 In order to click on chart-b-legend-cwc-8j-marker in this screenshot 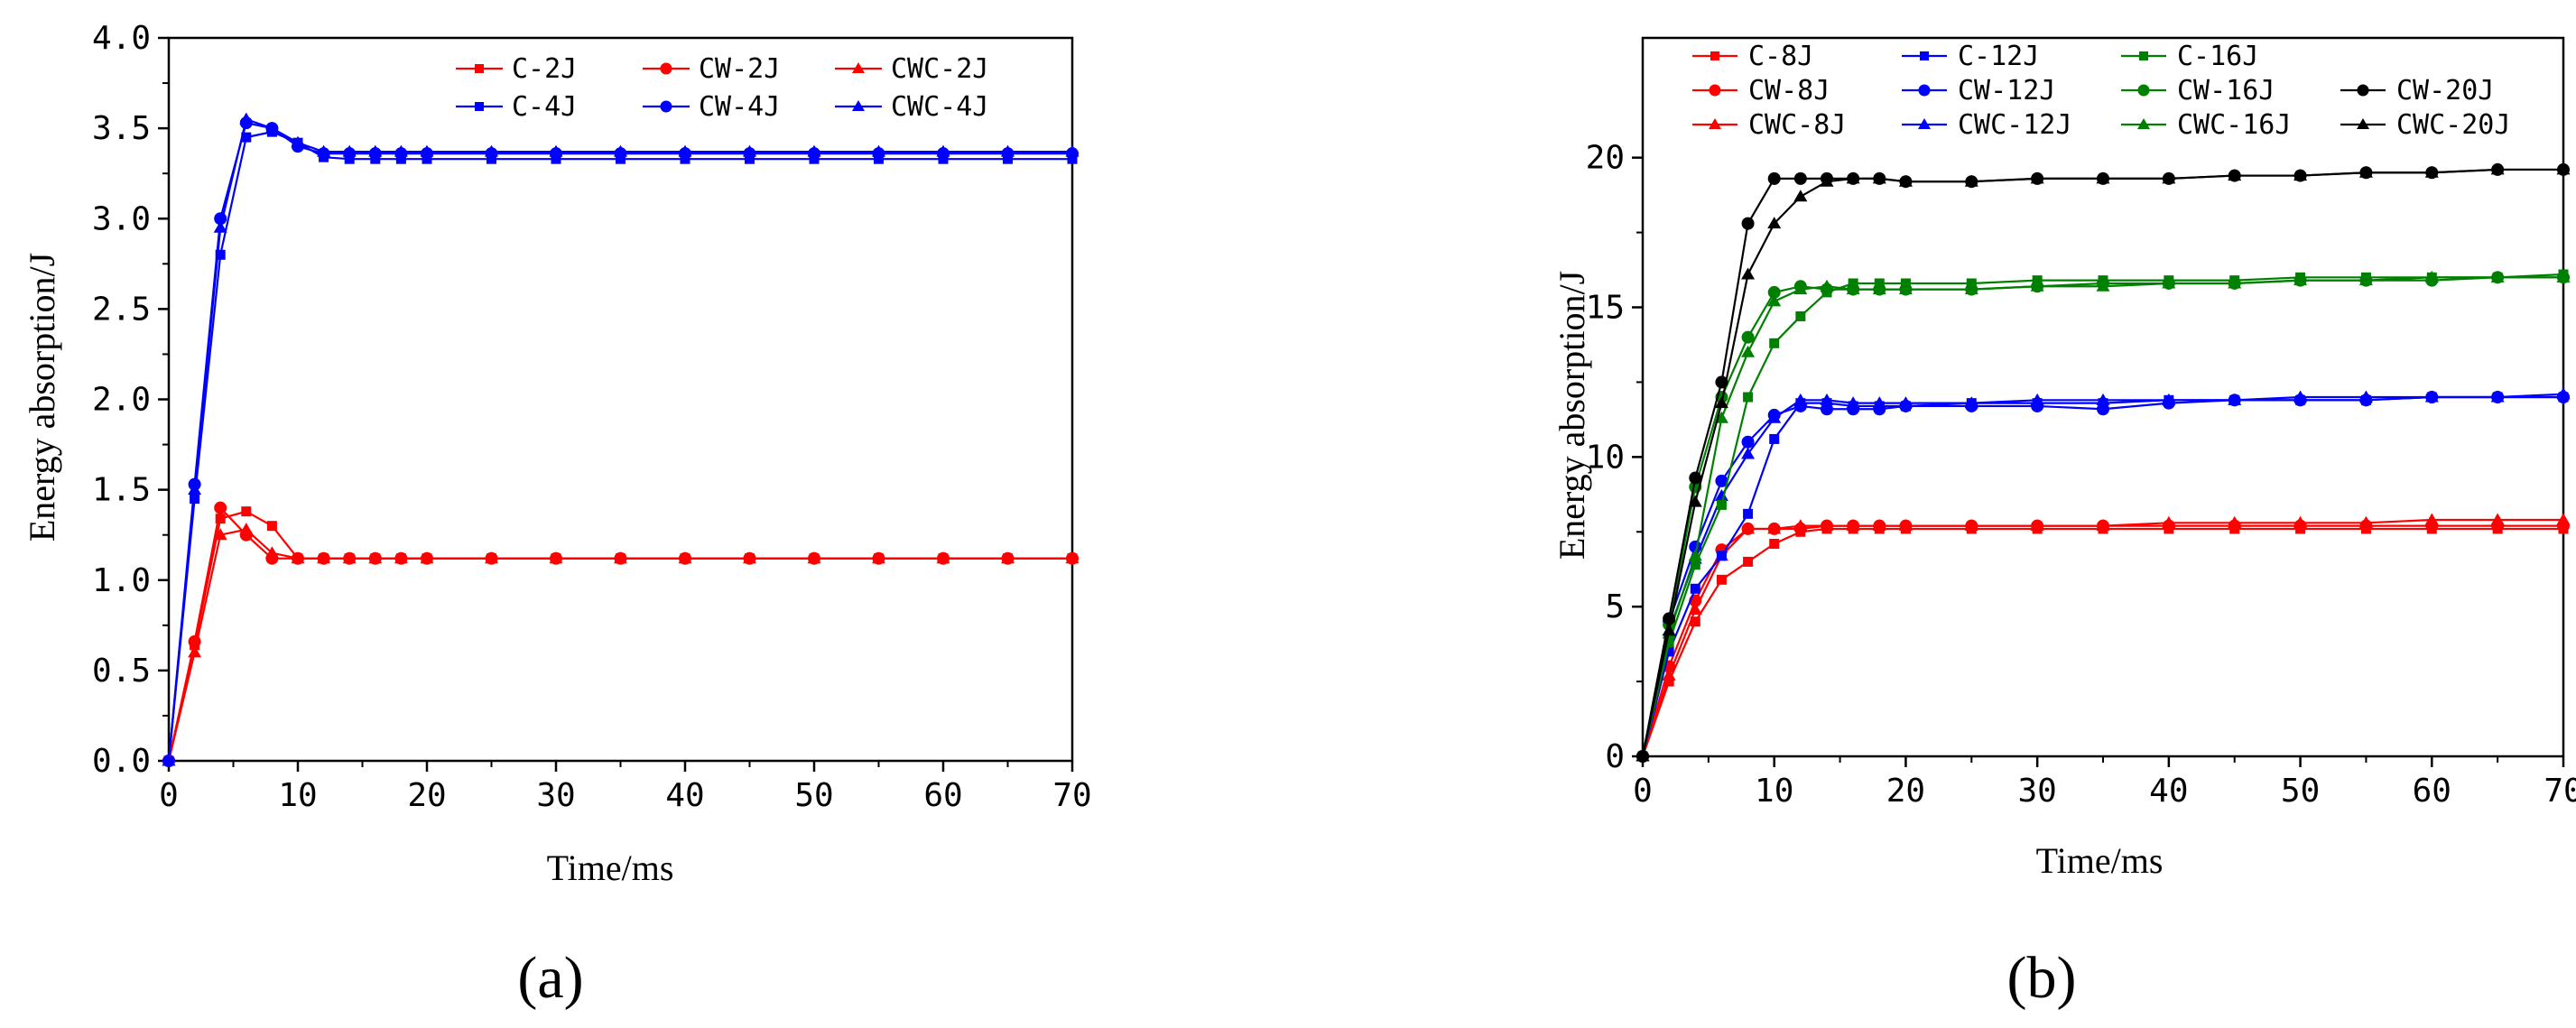, I will do `click(1715, 124)`.